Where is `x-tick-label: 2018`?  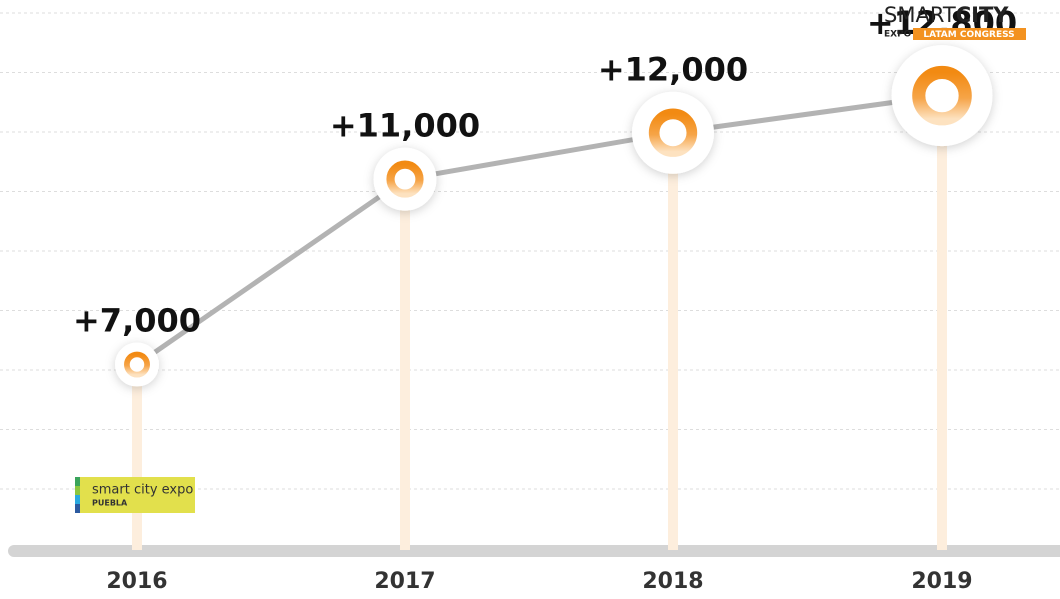
x-tick-label: 2018 is located at coordinates (672, 581).